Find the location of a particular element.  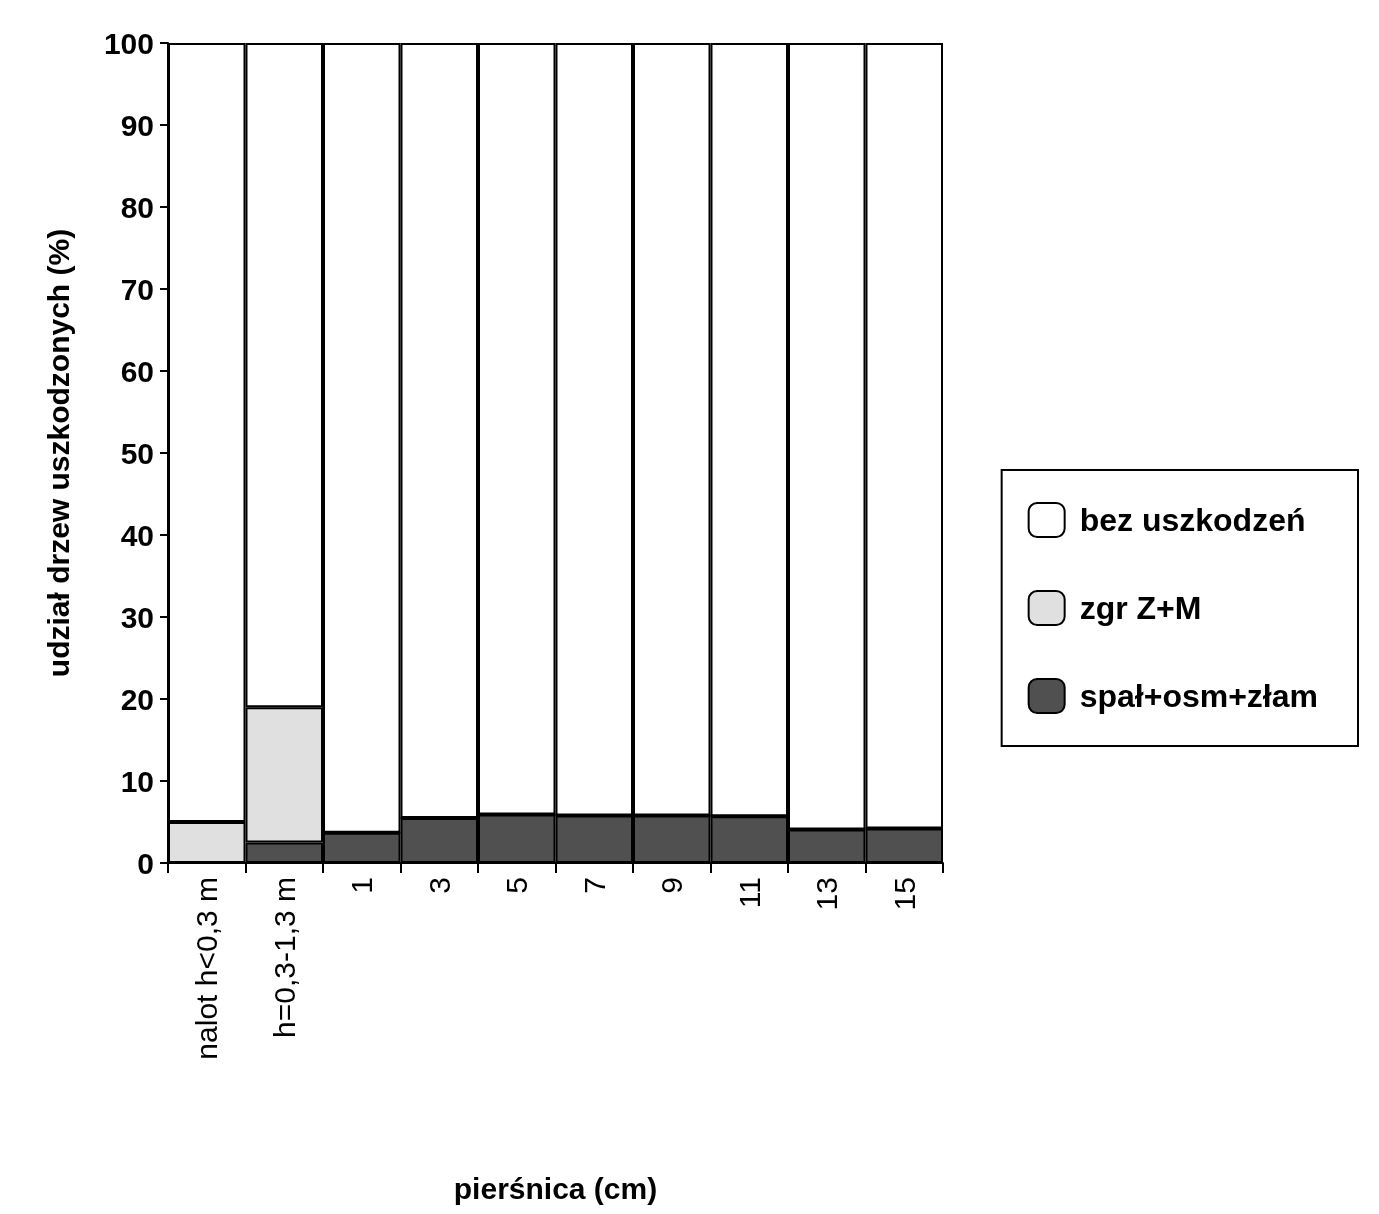

x-tick-label: 9 is located at coordinates (672, 885).